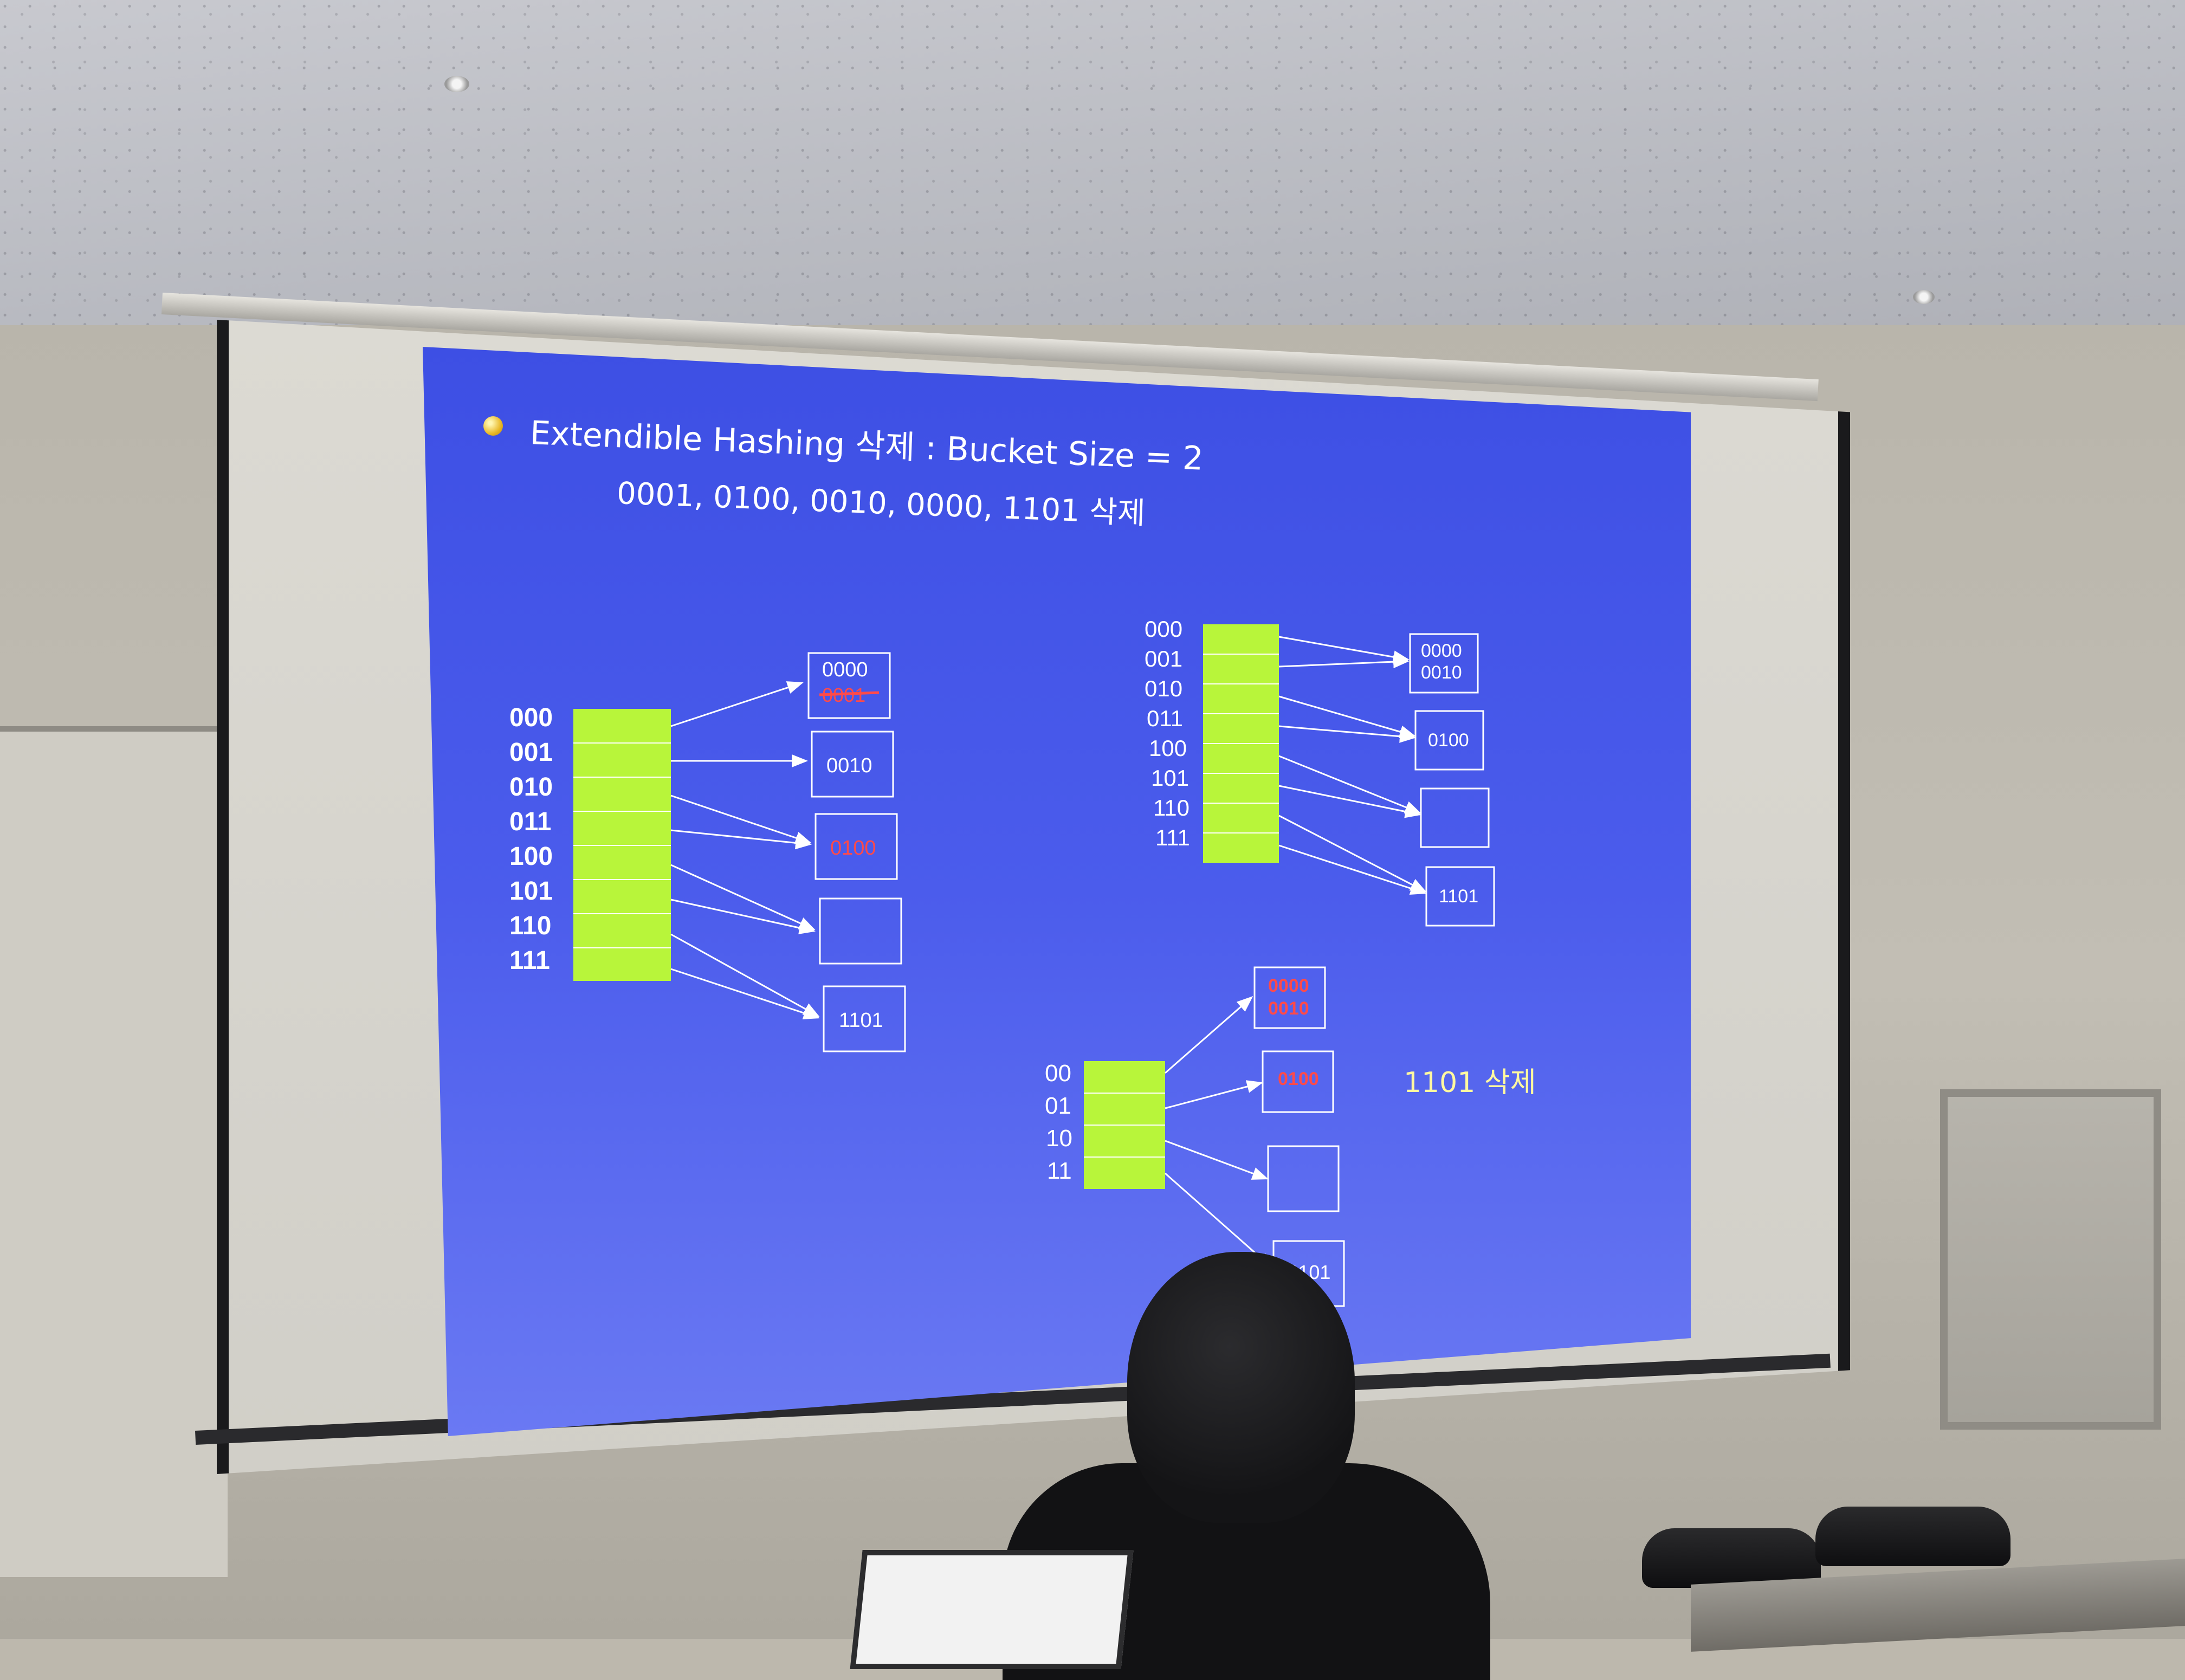 Image resolution: width=2185 pixels, height=1680 pixels. Describe the element at coordinates (1167, 733) in the screenshot. I see `directory-labels-right: 000 001 010 011 100 101 110 111` at that location.